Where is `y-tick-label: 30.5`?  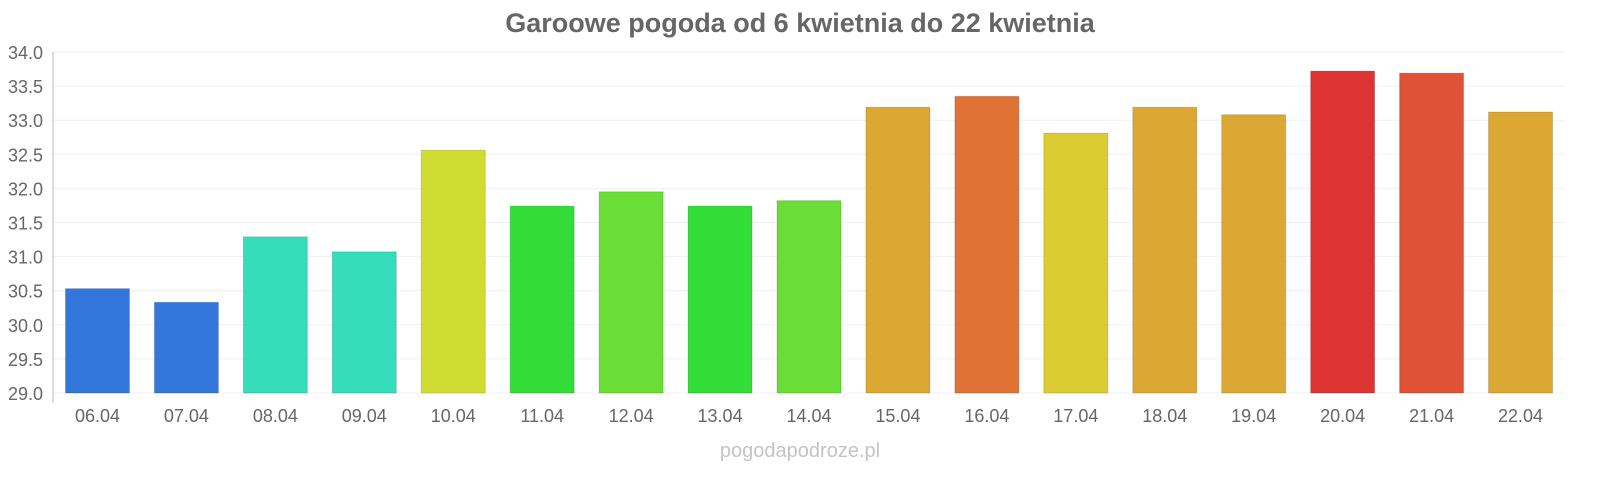
y-tick-label: 30.5 is located at coordinates (25, 292).